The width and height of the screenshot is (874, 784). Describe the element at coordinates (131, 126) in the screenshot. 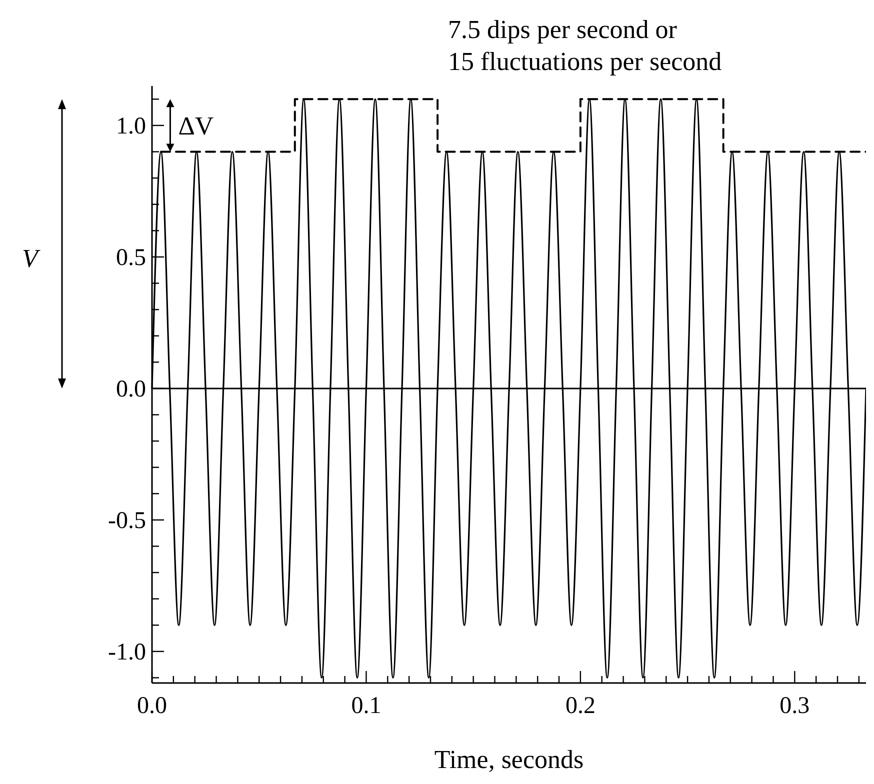

I see `y-tick-label: 1.0` at that location.